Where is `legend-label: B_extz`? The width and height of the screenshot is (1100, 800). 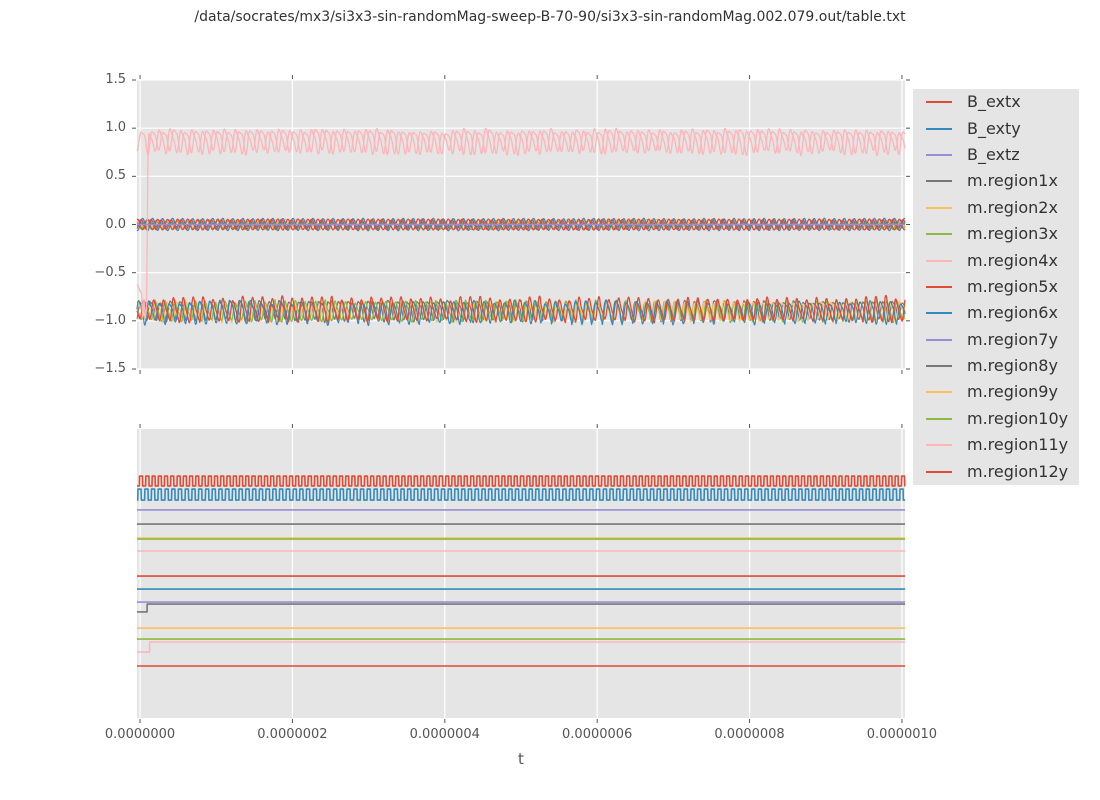
legend-label: B_extz is located at coordinates (993, 154).